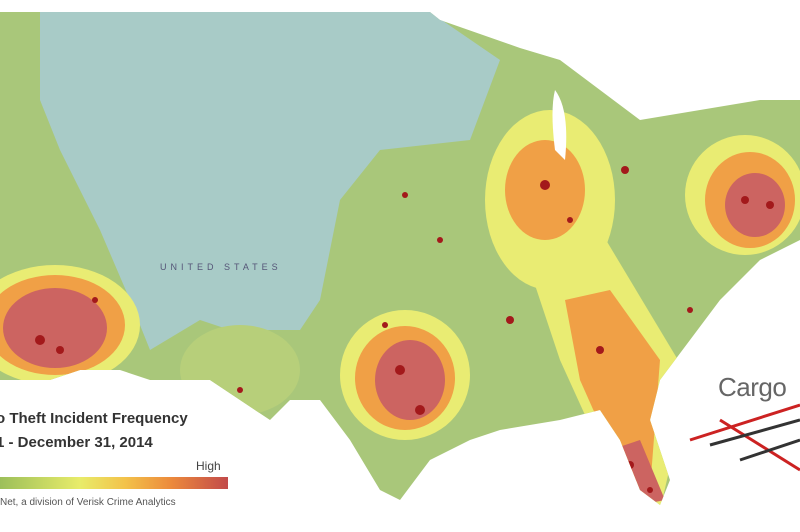 This screenshot has height=532, width=800. I want to click on hotspot-california, so click(70, 325).